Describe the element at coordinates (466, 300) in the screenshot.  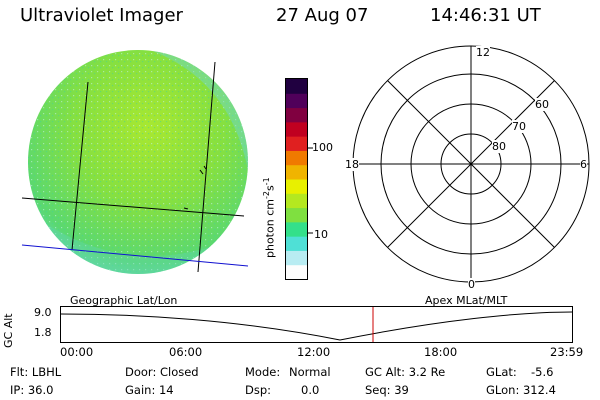
I see `apex-caption: Apex MLat/MLT` at that location.